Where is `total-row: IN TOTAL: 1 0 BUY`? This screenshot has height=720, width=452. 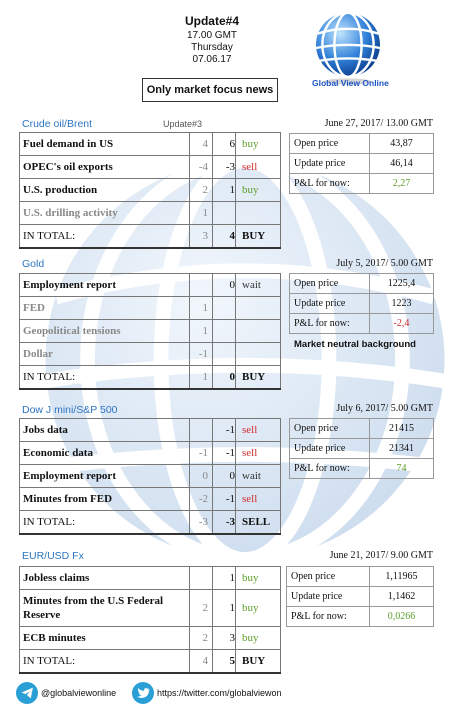 total-row: IN TOTAL: 1 0 BUY is located at coordinates (150, 377).